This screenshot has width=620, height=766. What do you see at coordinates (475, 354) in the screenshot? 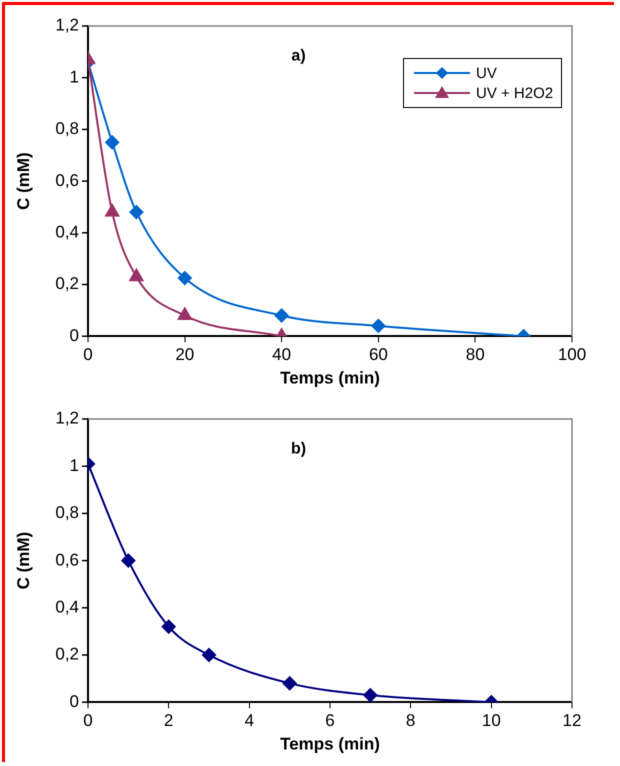
I see `x-tick-label: 80` at bounding box center [475, 354].